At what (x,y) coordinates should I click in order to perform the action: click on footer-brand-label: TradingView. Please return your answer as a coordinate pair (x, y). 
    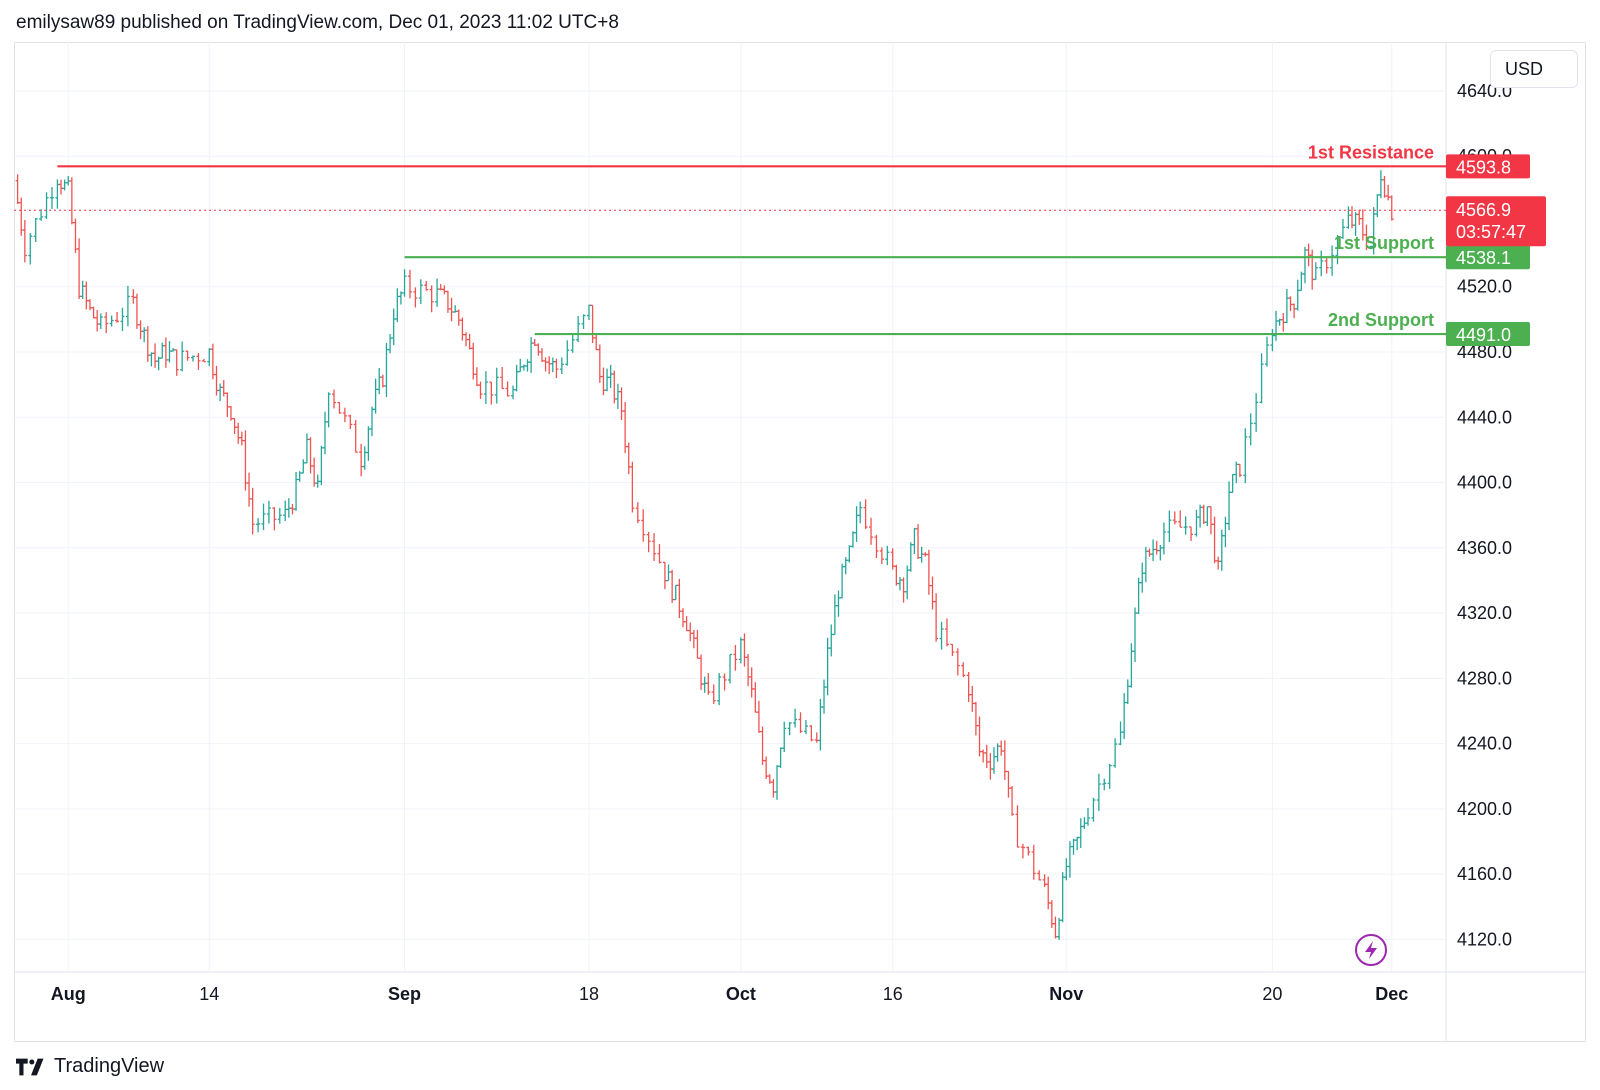
    Looking at the image, I should click on (109, 1066).